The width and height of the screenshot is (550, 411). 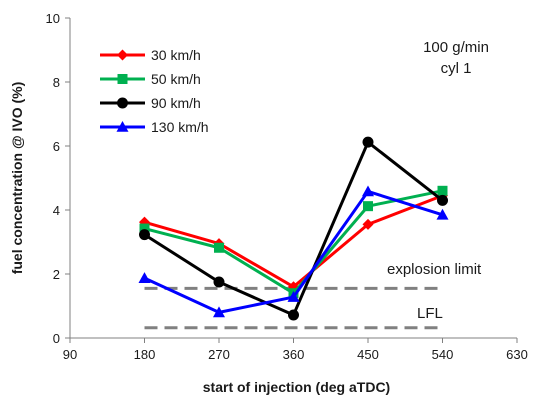 I want to click on y-tick-label: 6, so click(x=56, y=146).